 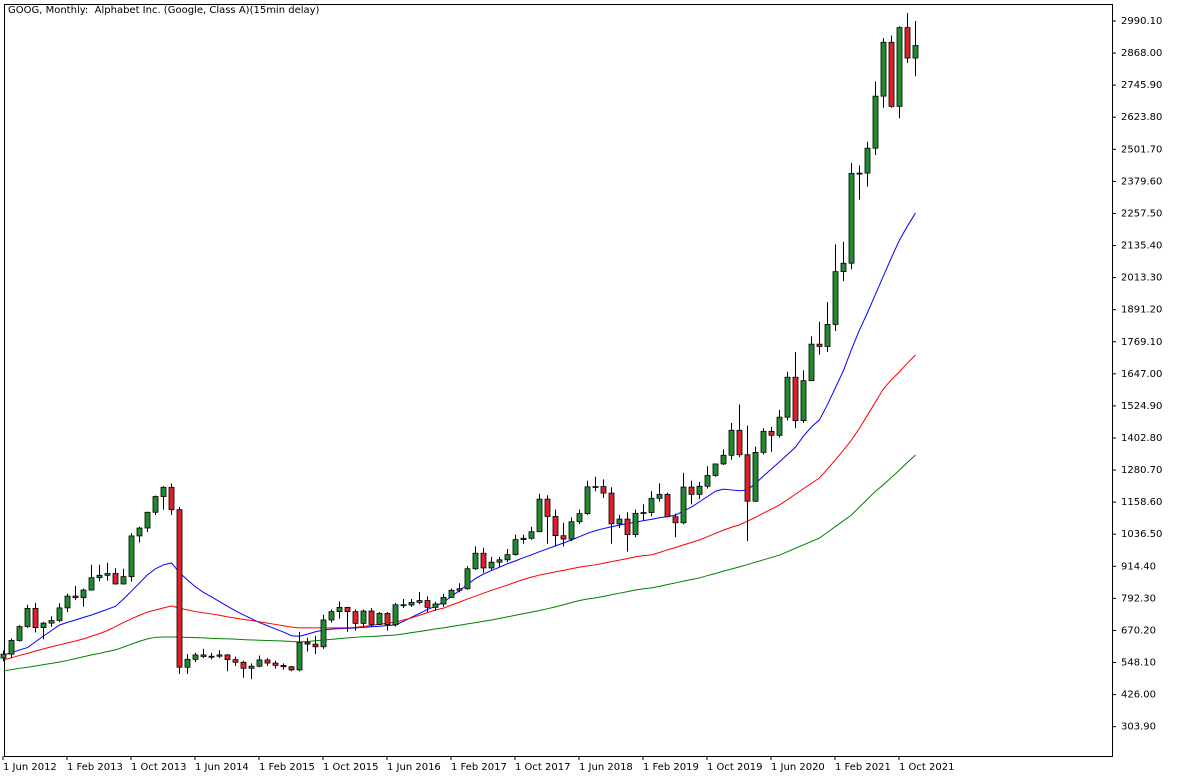 What do you see at coordinates (734, 767) in the screenshot?
I see `x-tick-label: 1 Oct 2019` at bounding box center [734, 767].